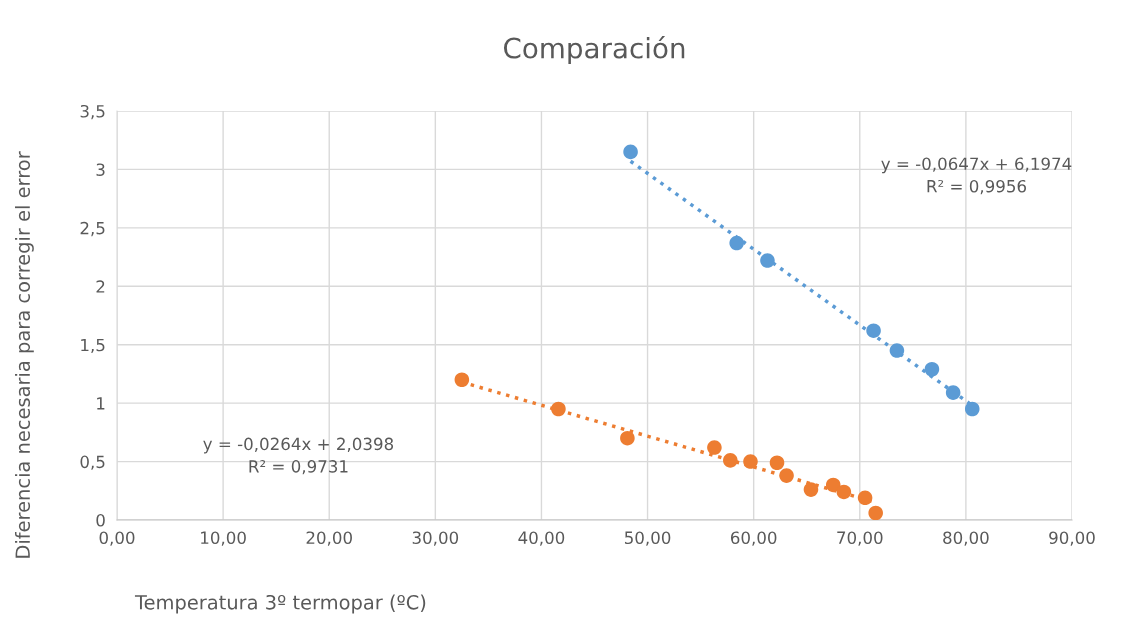 This screenshot has height=621, width=1134. What do you see at coordinates (594, 50) in the screenshot?
I see `chart-title: Comparación` at bounding box center [594, 50].